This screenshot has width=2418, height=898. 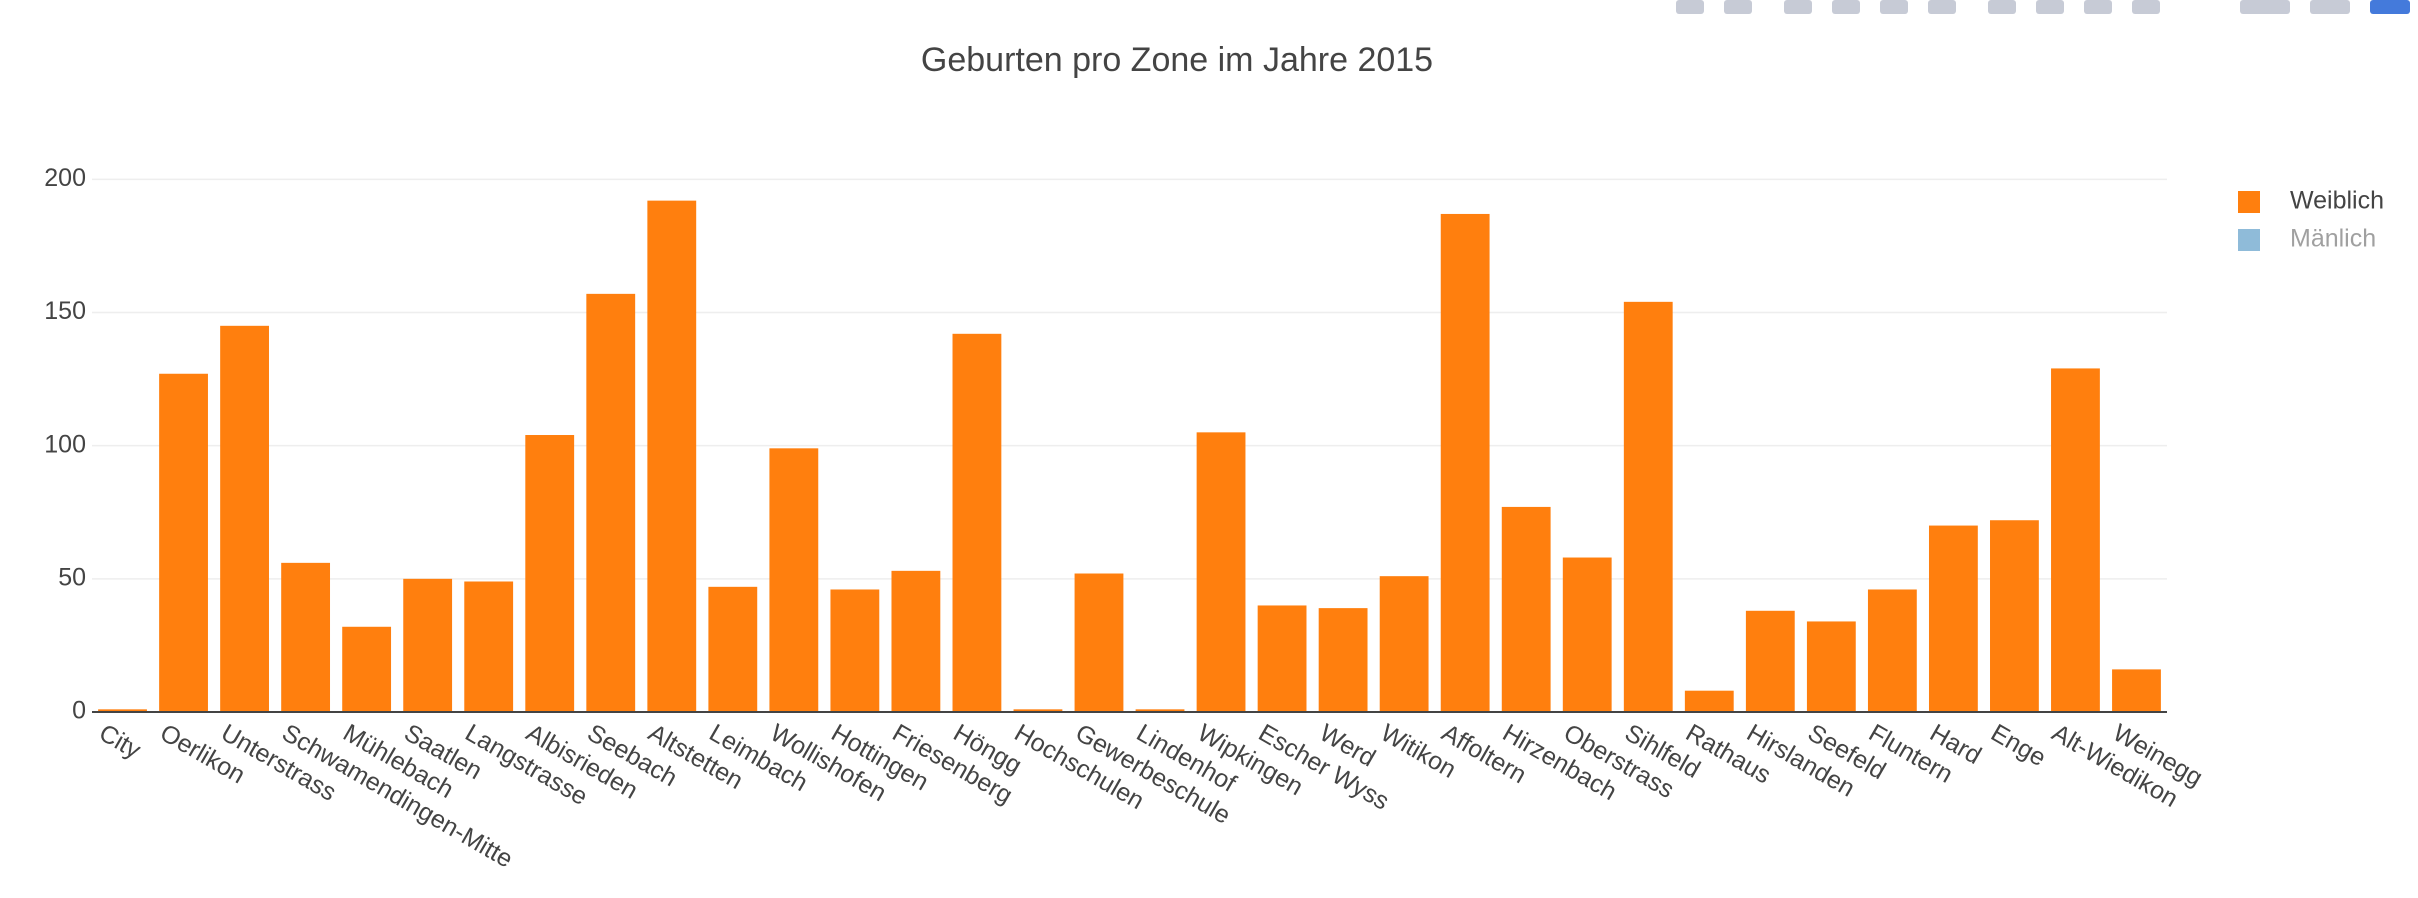 What do you see at coordinates (65, 178) in the screenshot?
I see `y-tick-label: 200` at bounding box center [65, 178].